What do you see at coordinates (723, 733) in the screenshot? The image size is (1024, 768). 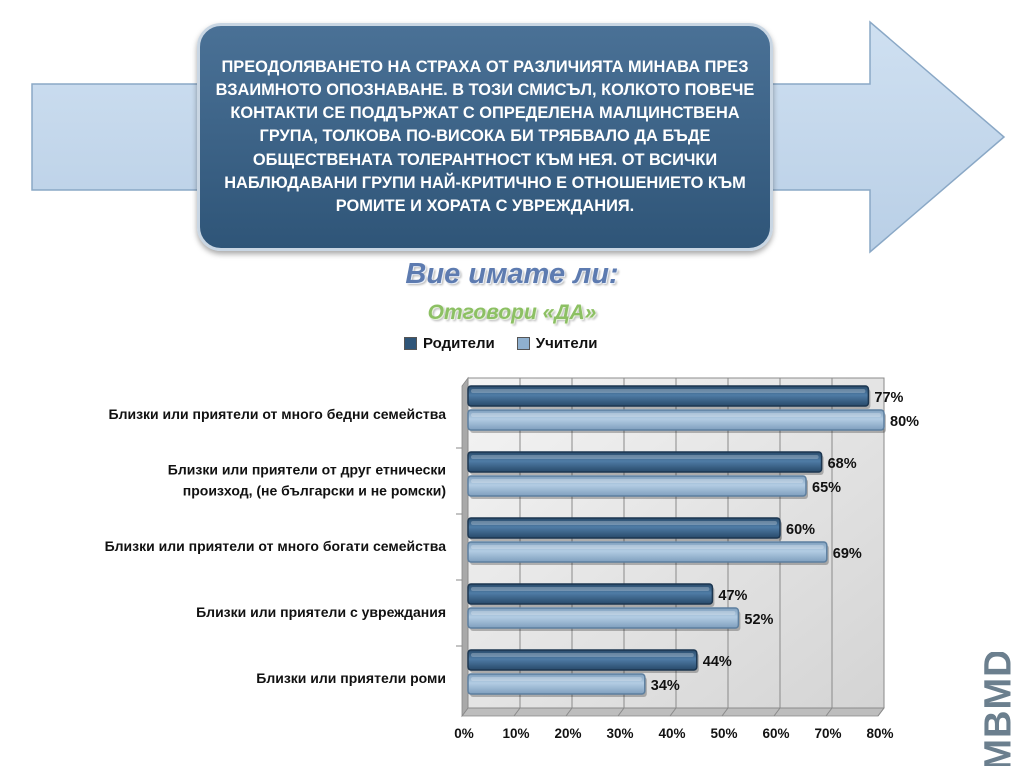 I see `x-tick-label: 50%` at bounding box center [723, 733].